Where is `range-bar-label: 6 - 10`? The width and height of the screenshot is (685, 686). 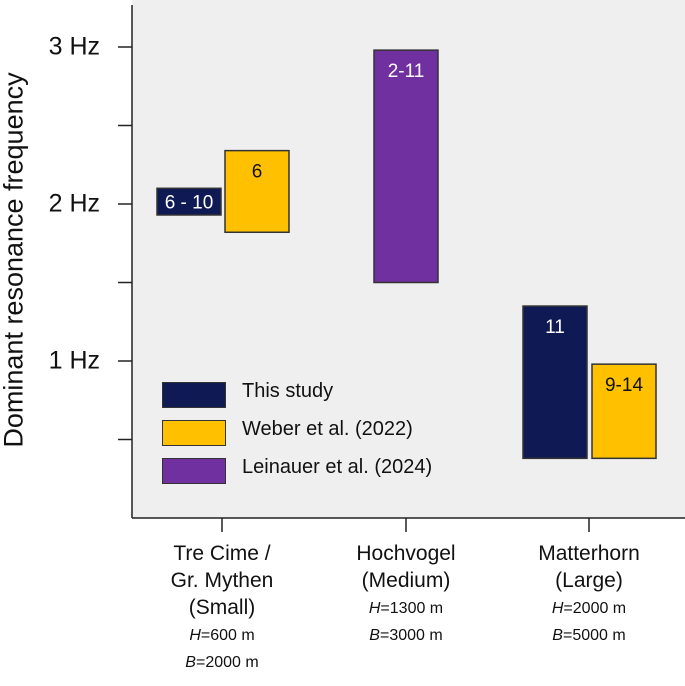 range-bar-label: 6 - 10 is located at coordinates (189, 203).